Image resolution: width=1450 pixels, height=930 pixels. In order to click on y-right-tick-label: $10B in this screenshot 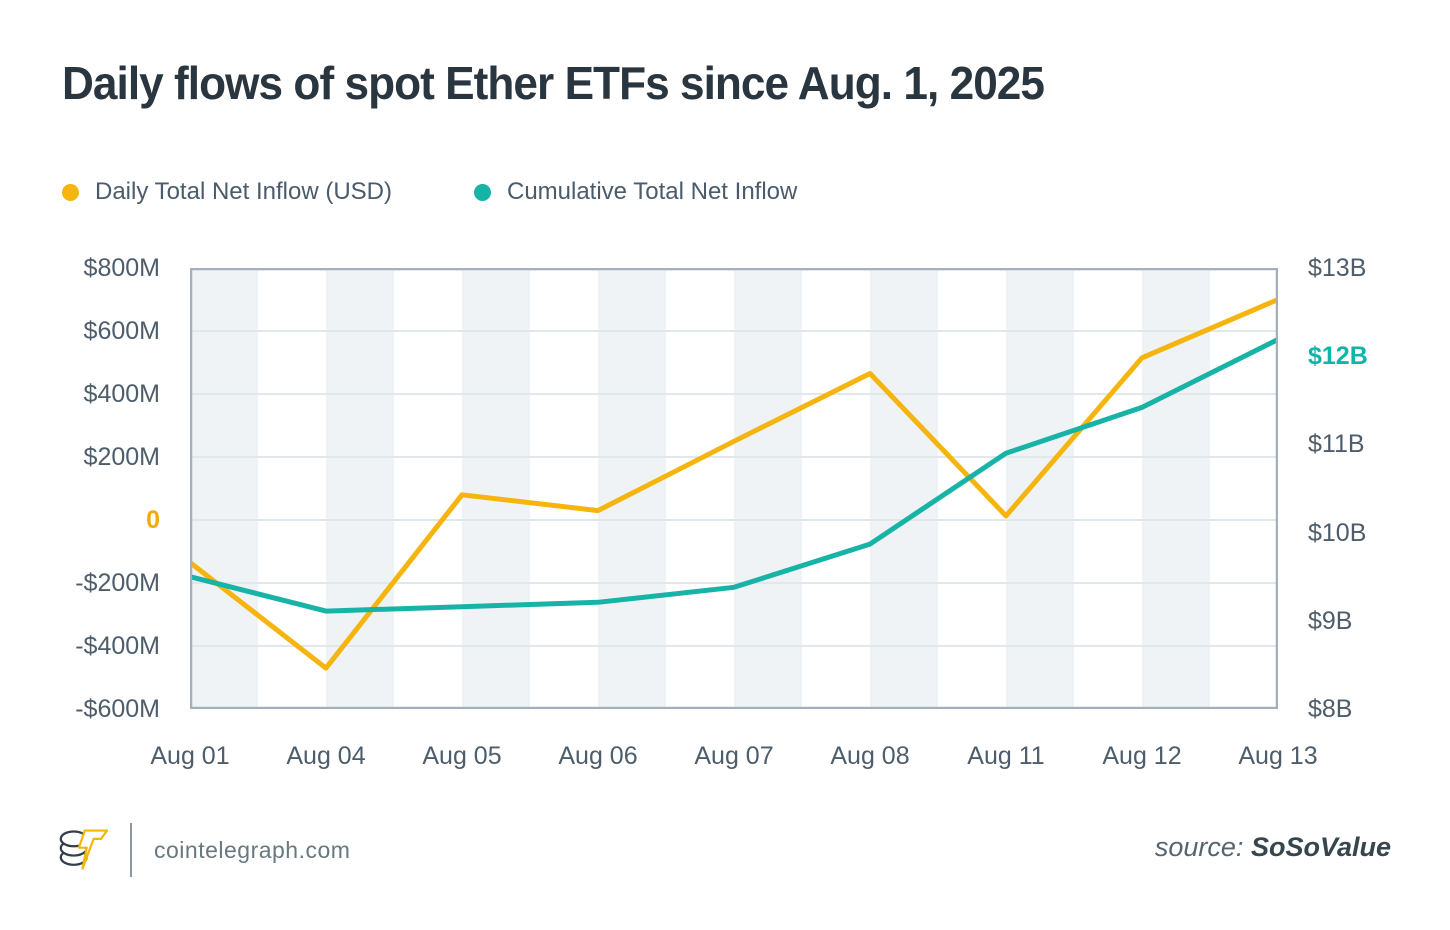, I will do `click(1337, 532)`.